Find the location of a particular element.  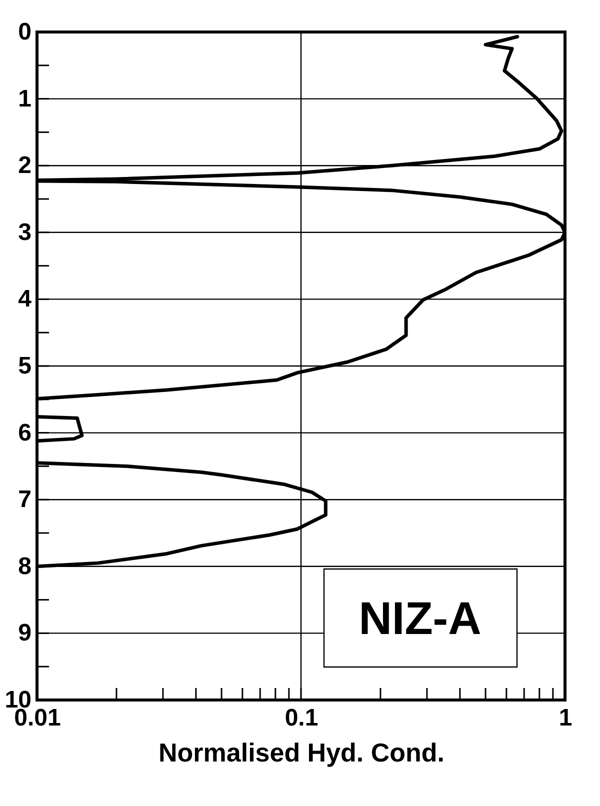

y-tick-label: 4 is located at coordinates (25, 299).